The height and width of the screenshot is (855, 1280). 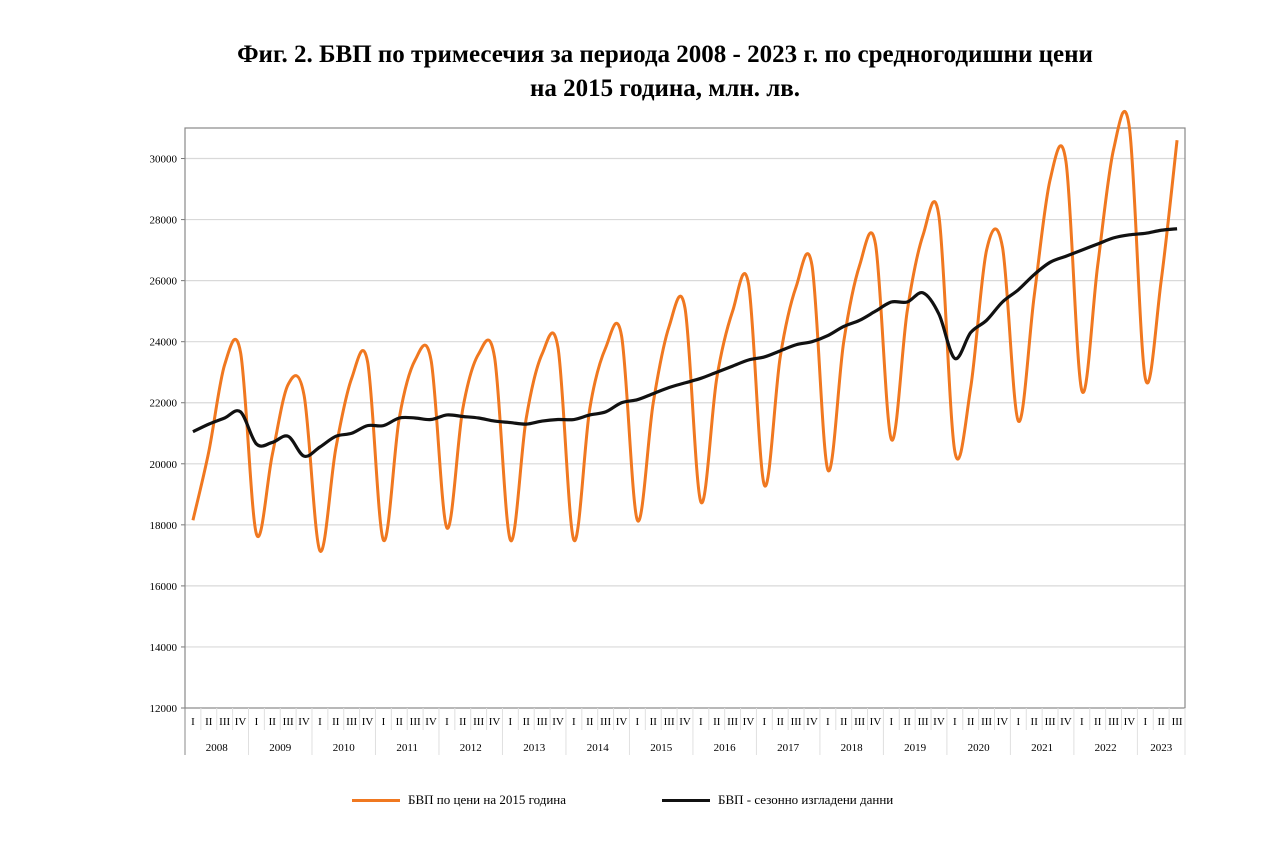 What do you see at coordinates (164, 221) in the screenshot?
I see `y-tick-label: 28000` at bounding box center [164, 221].